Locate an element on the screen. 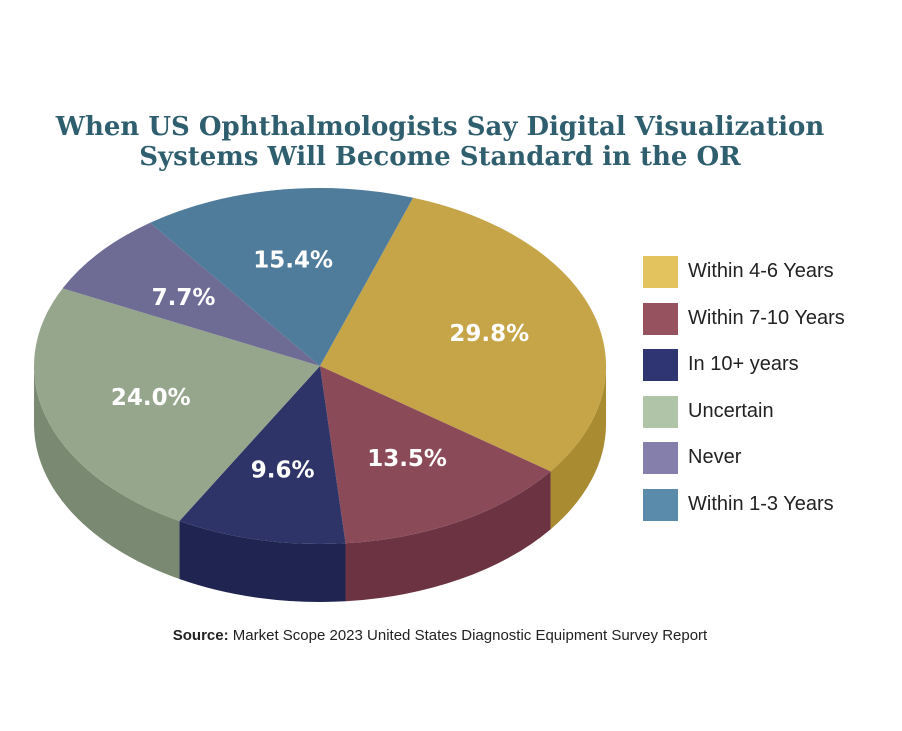  legend-label: Within 4-6 Years is located at coordinates (761, 271).